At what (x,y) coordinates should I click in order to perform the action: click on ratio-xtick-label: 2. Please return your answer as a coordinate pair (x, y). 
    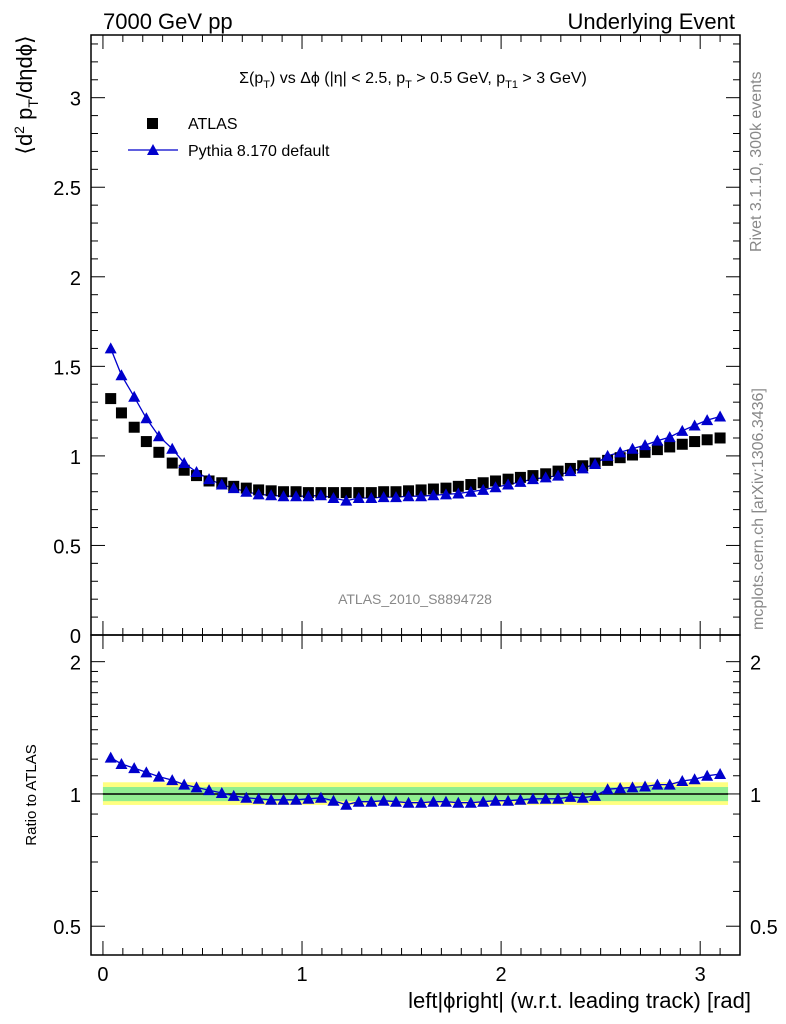
    Looking at the image, I should click on (501, 975).